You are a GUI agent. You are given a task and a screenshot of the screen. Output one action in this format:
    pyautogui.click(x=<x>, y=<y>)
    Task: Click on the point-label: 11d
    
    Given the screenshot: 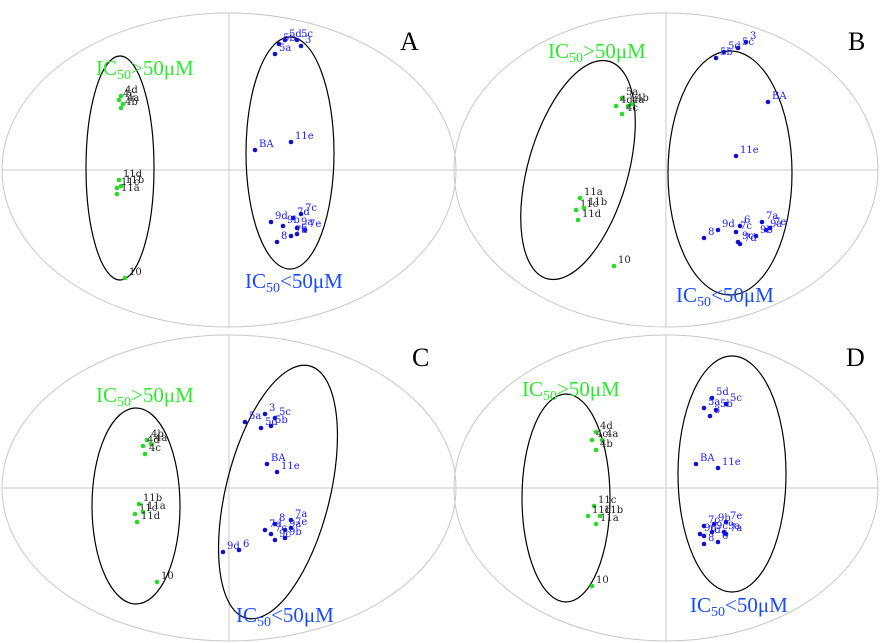 What is the action you would take?
    pyautogui.click(x=133, y=174)
    